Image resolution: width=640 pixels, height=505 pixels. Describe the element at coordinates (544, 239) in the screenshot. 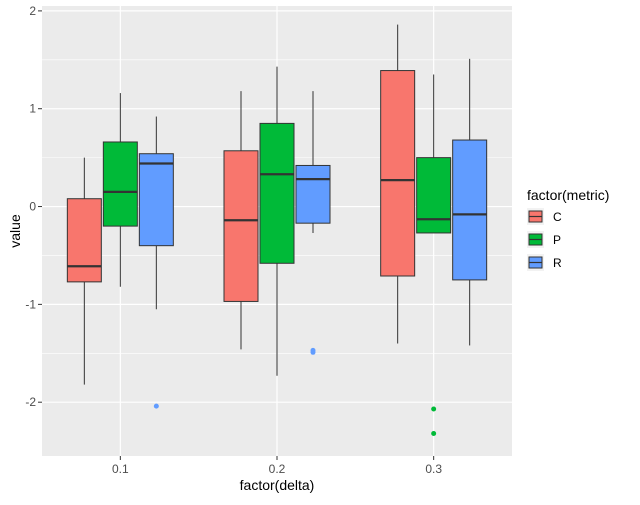

I see `legend-item-P: P` at that location.